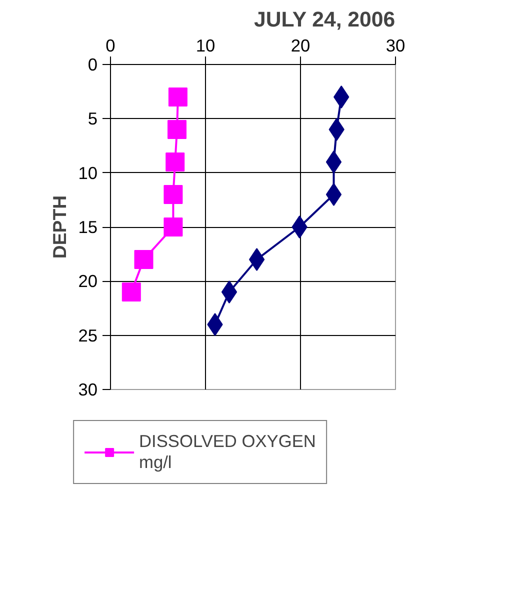 Image resolution: width=529 pixels, height=613 pixels. I want to click on y-tick-label: 20, so click(88, 281).